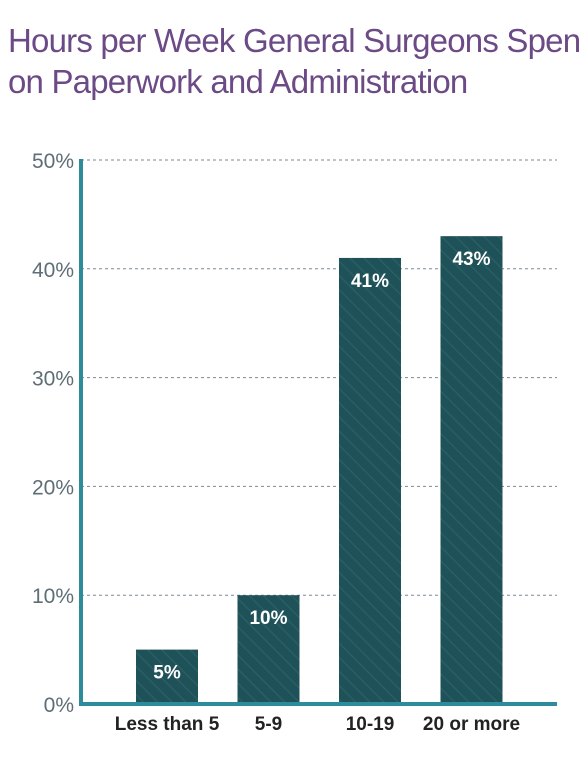  Describe the element at coordinates (53, 379) in the screenshot. I see `y-tick-label: 30%` at that location.